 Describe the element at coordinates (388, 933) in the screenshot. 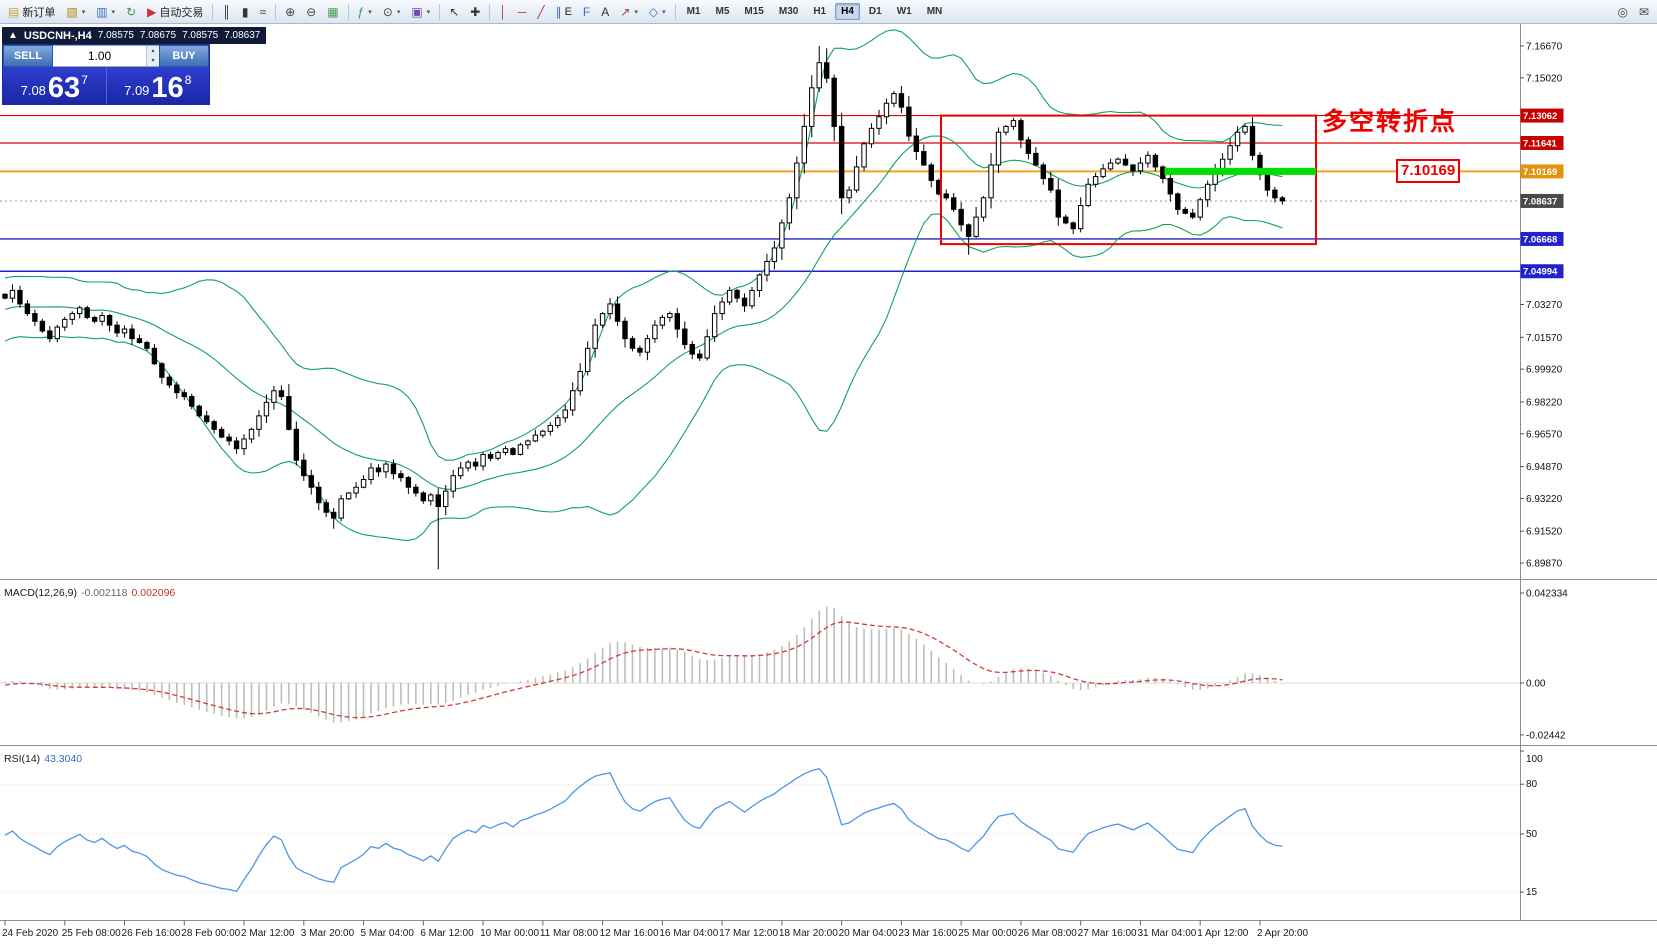

I see `time-tick-label: 5 Mar 04:00` at that location.